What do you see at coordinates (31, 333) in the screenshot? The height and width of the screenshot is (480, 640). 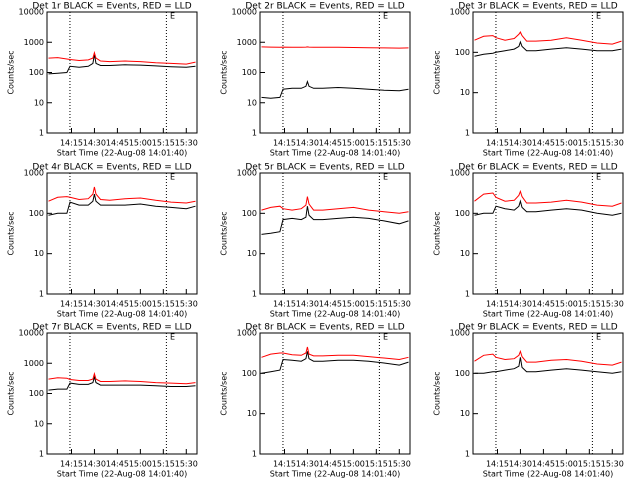 I see `y-tick-label: 10000` at bounding box center [31, 333].